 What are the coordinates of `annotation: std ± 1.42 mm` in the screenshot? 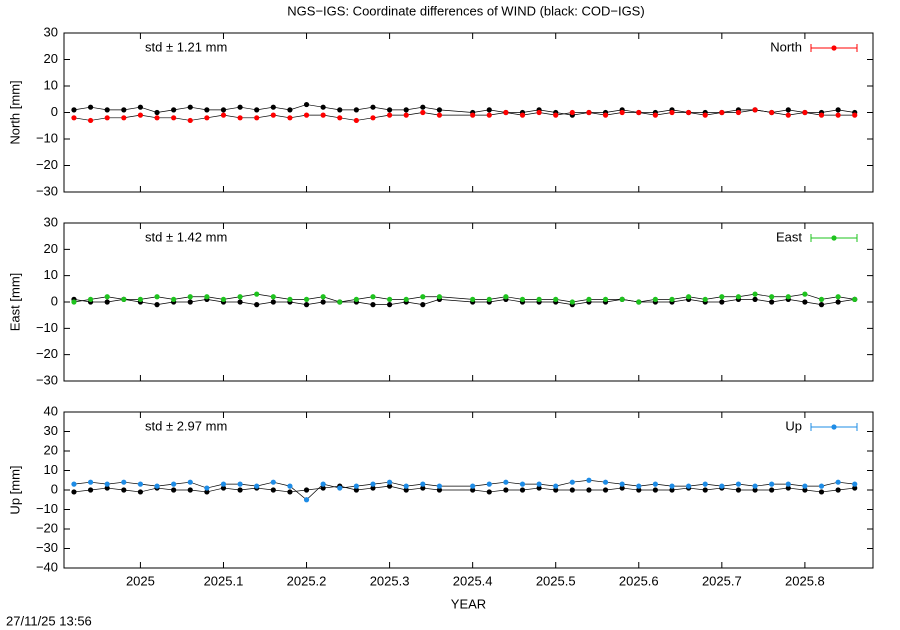 It's located at (186, 236).